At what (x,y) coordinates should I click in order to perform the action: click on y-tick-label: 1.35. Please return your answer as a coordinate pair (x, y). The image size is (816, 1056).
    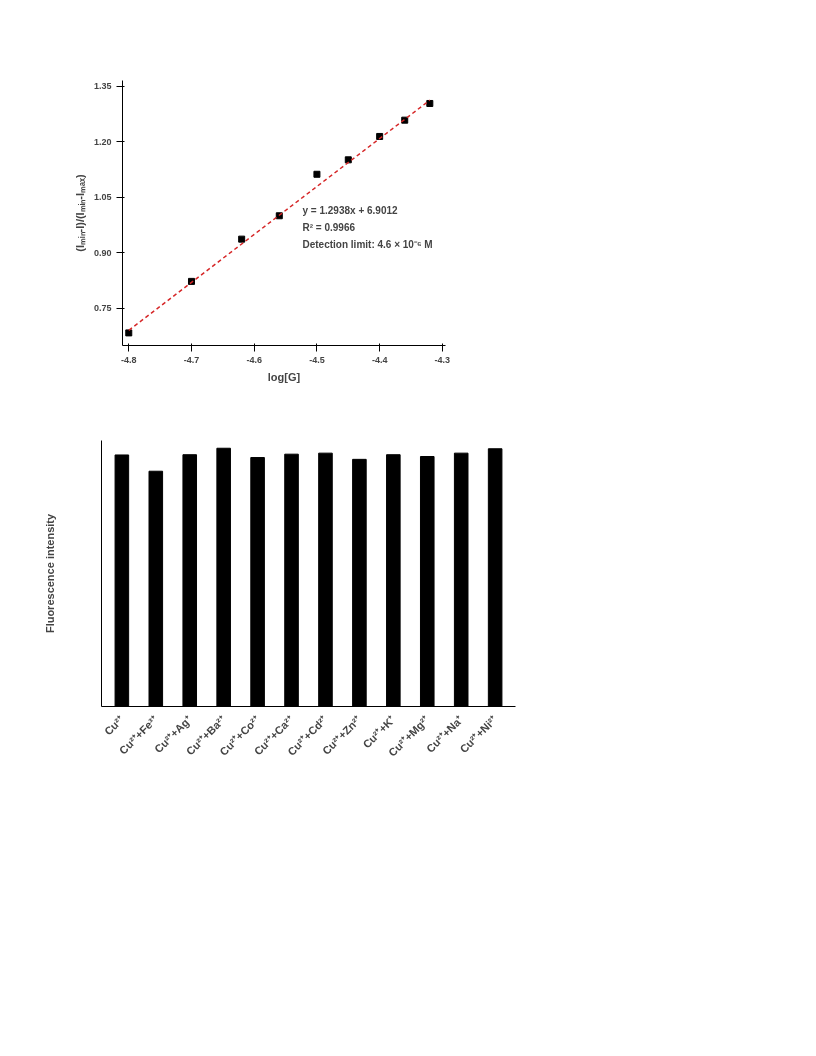
    Looking at the image, I should click on (102, 86).